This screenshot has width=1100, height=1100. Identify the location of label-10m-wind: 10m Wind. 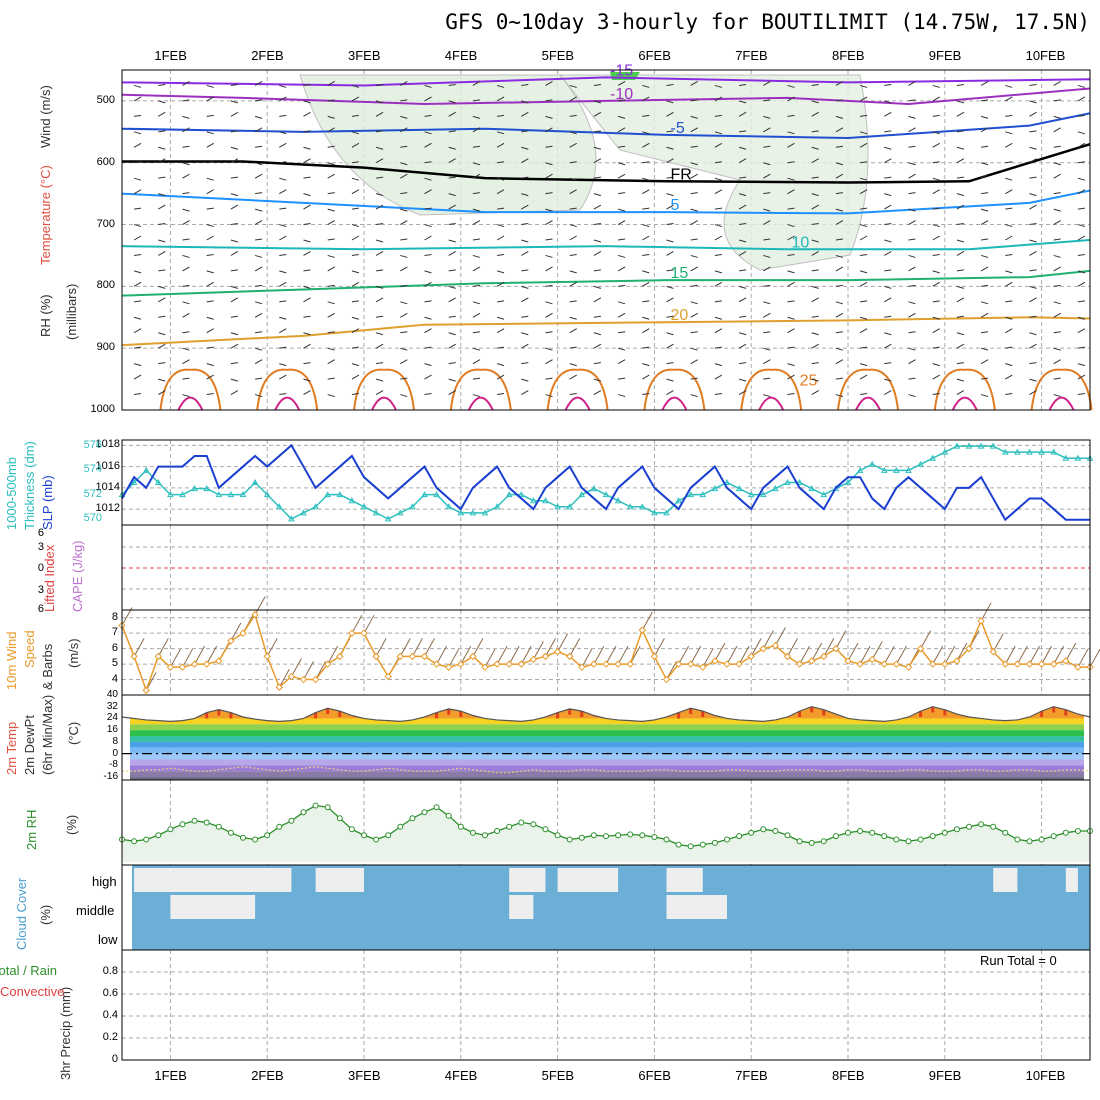
(11, 660).